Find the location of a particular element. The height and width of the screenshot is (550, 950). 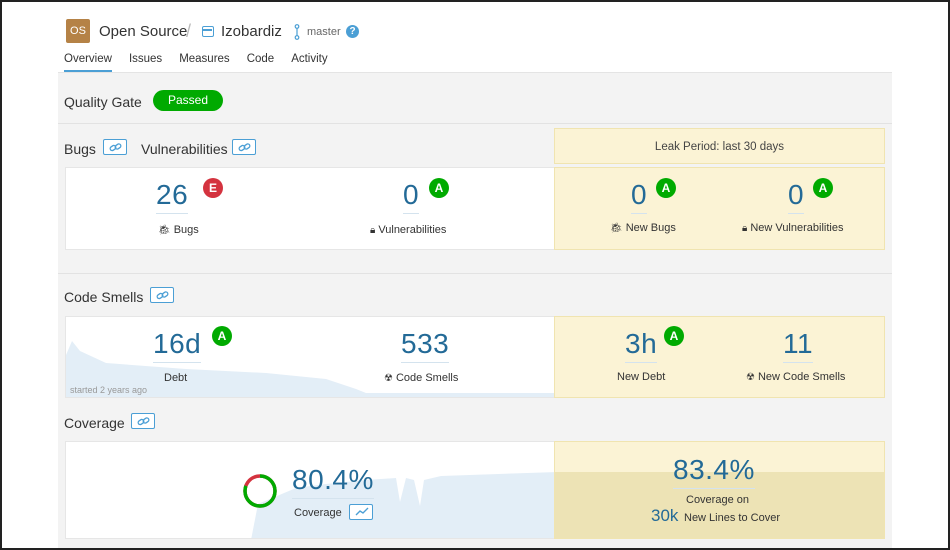

new-bugs-value: 0 is located at coordinates (639, 196).